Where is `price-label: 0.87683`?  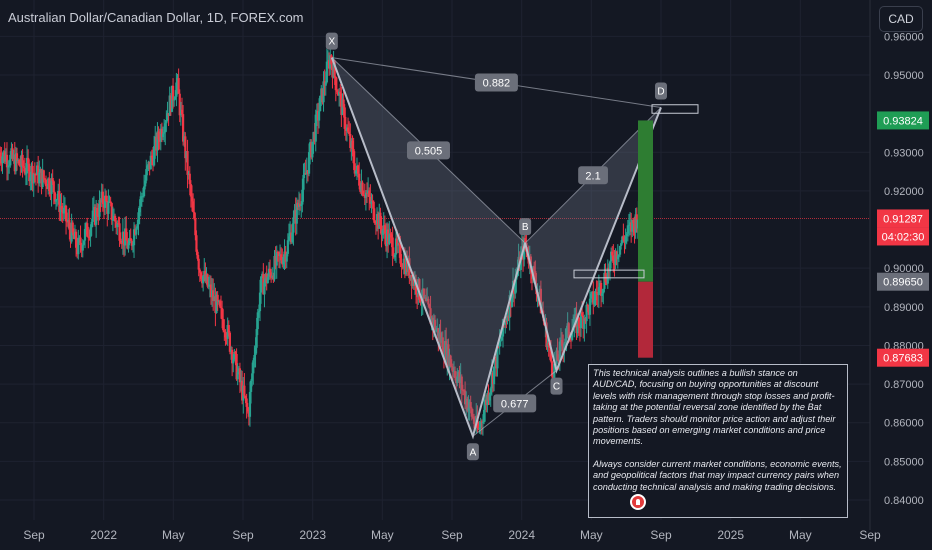
price-label: 0.87683 is located at coordinates (903, 359).